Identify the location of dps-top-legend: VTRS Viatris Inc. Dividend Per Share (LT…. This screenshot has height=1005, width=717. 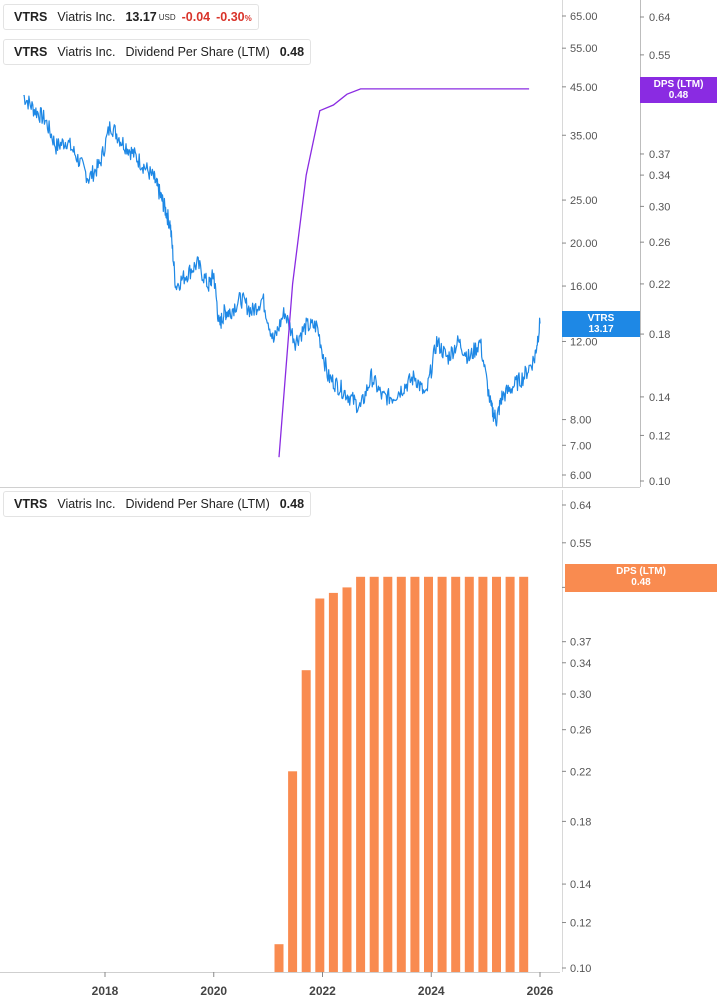
(157, 52).